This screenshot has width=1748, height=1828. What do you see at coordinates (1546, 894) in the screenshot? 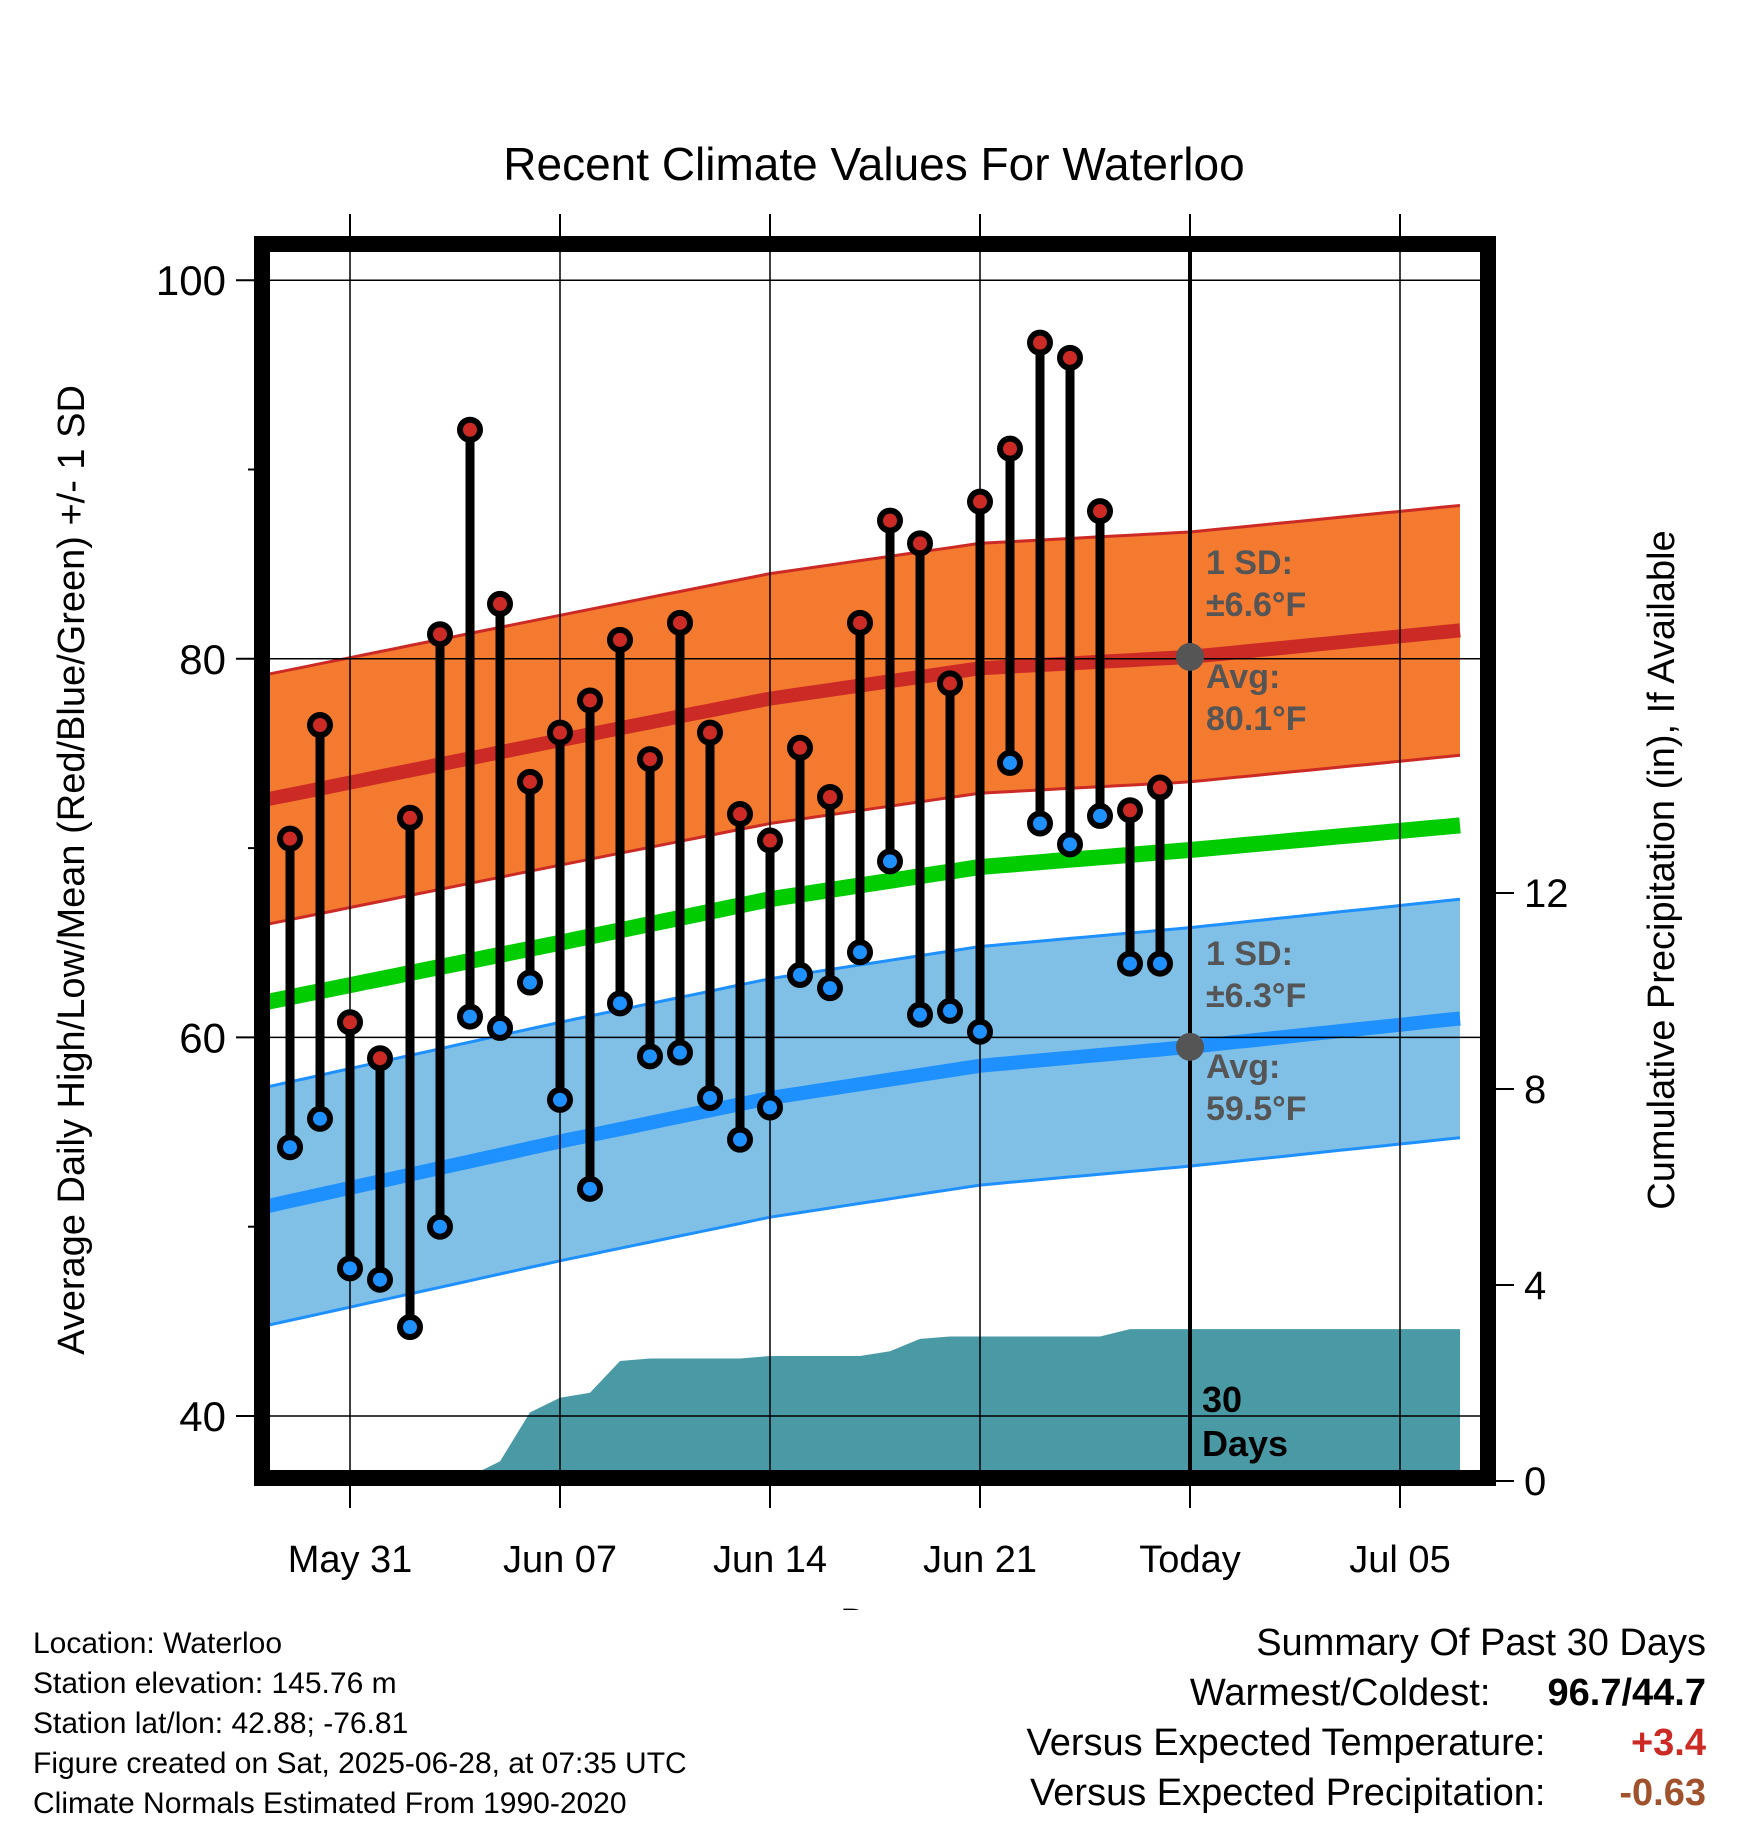
I see `y2-tick-label: 12` at bounding box center [1546, 894].